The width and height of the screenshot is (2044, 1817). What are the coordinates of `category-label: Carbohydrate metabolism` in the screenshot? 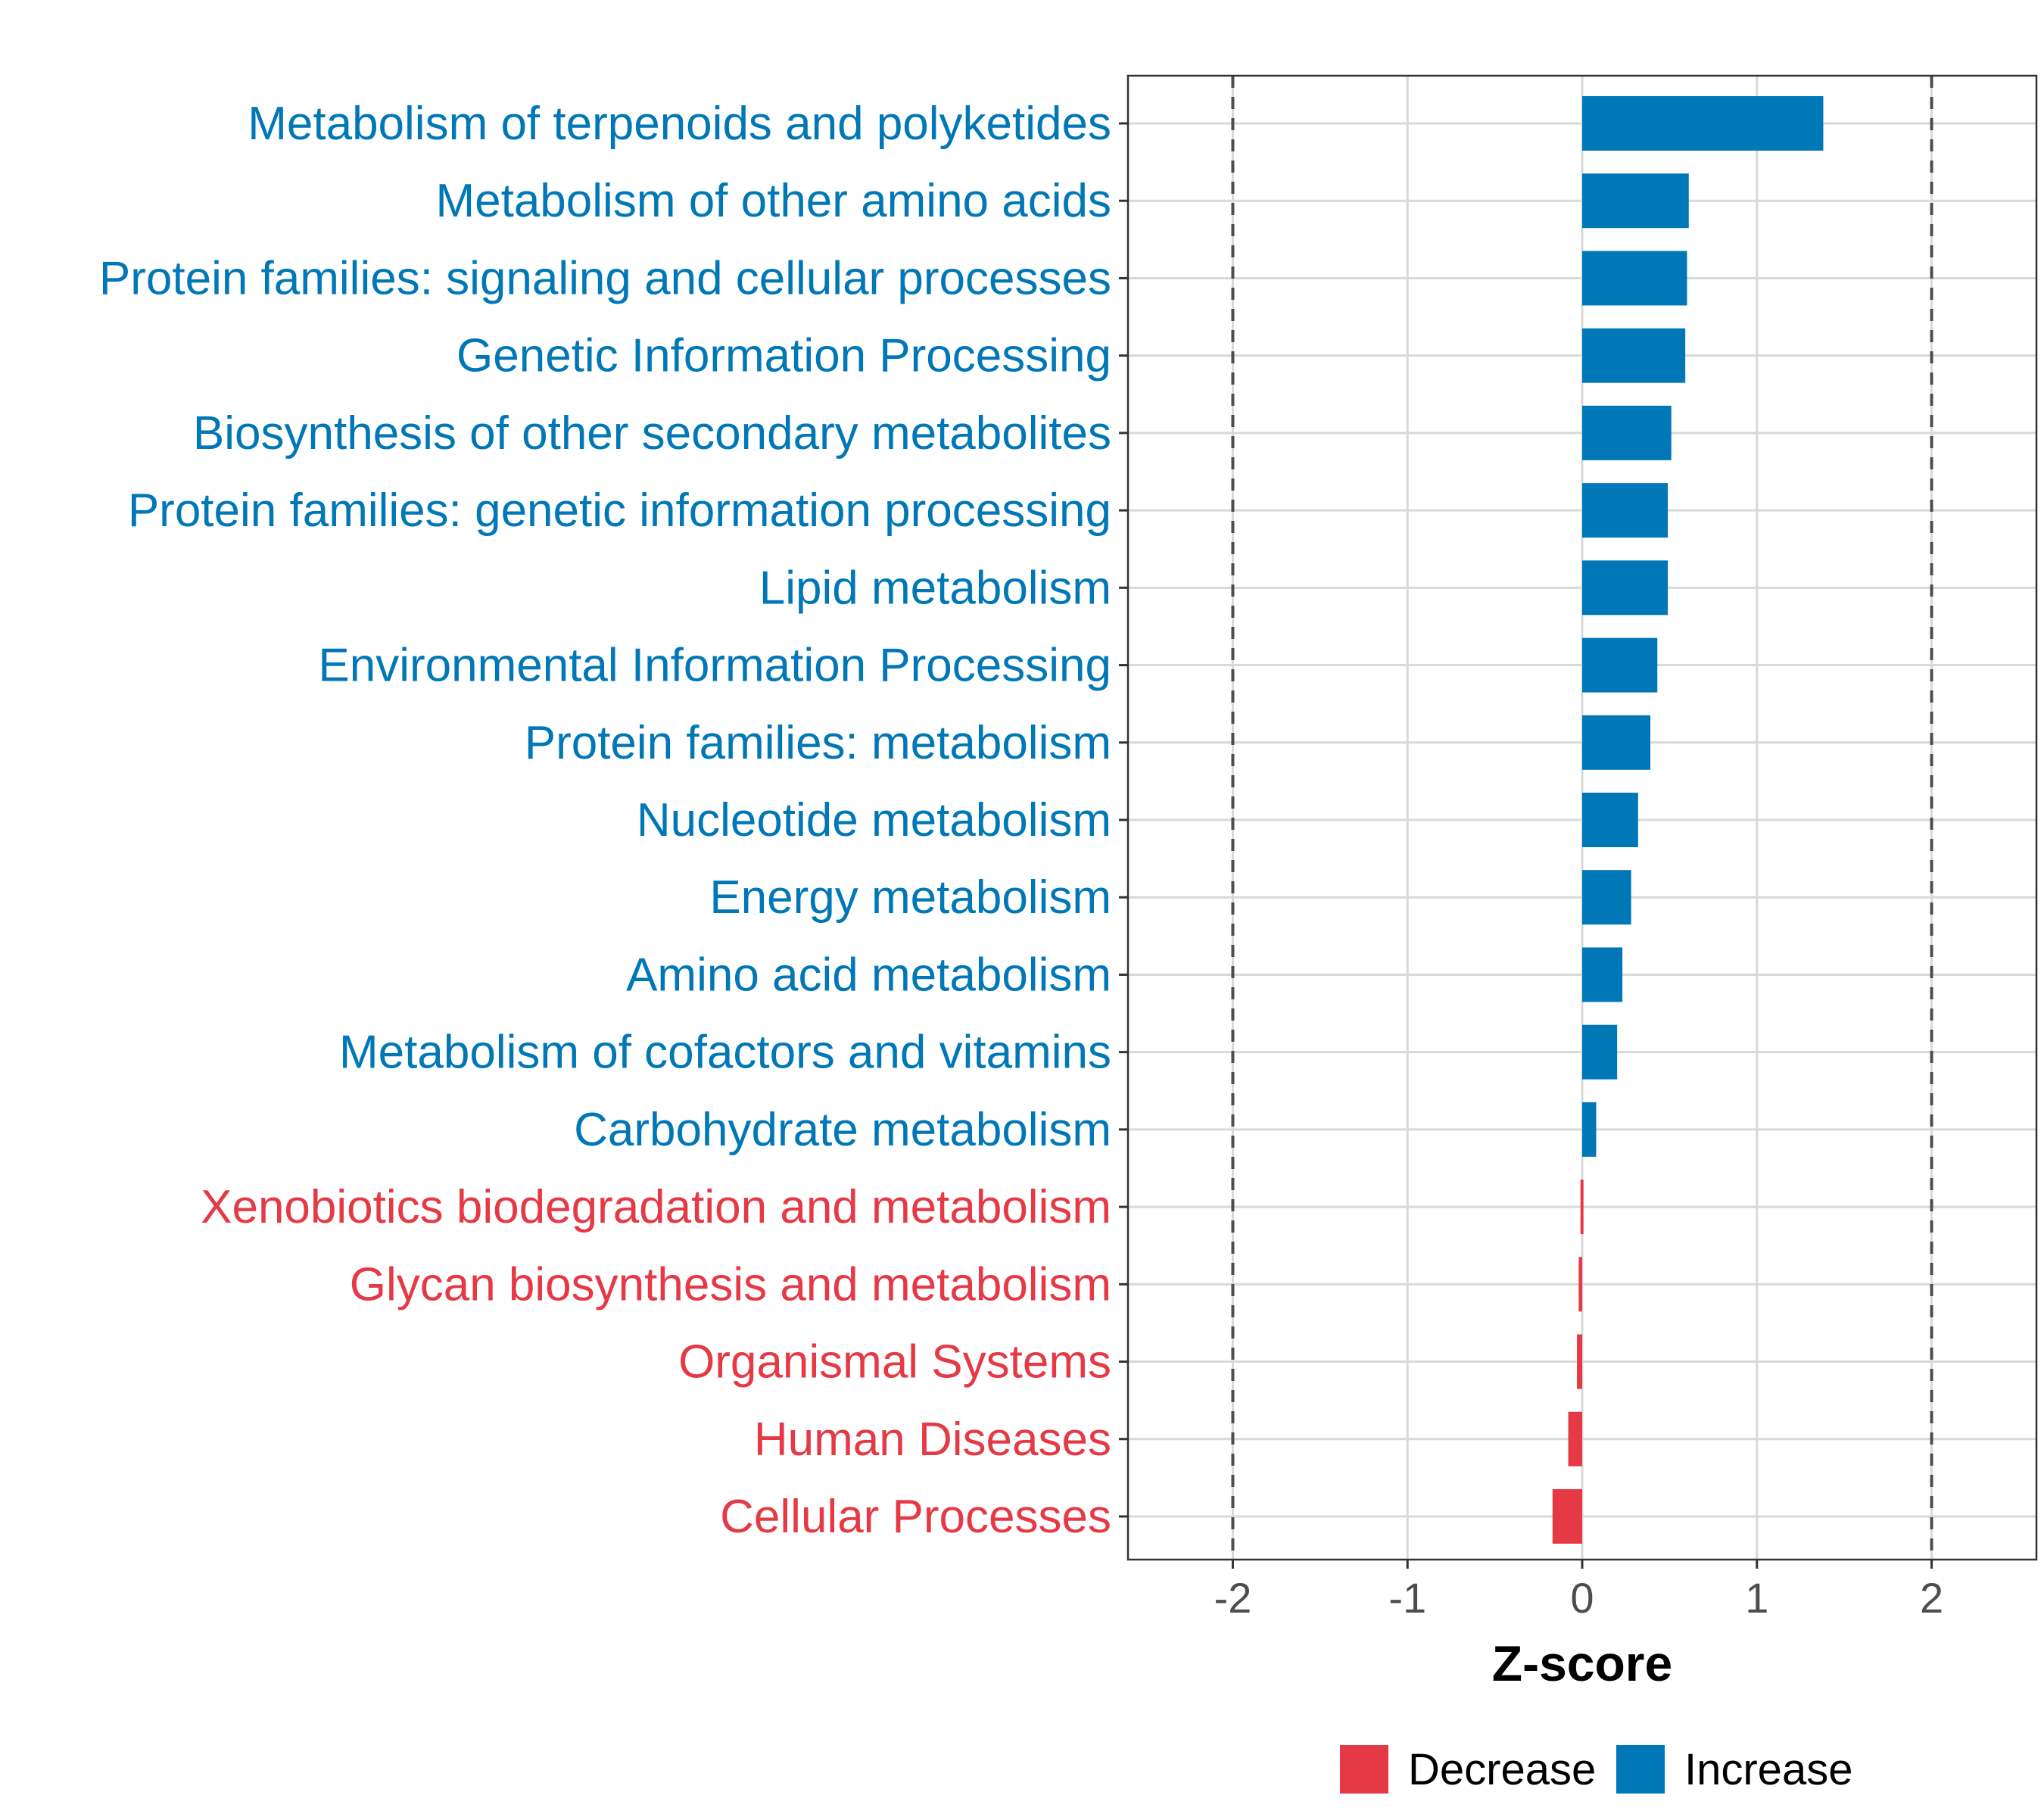 It's located at (842, 1130).